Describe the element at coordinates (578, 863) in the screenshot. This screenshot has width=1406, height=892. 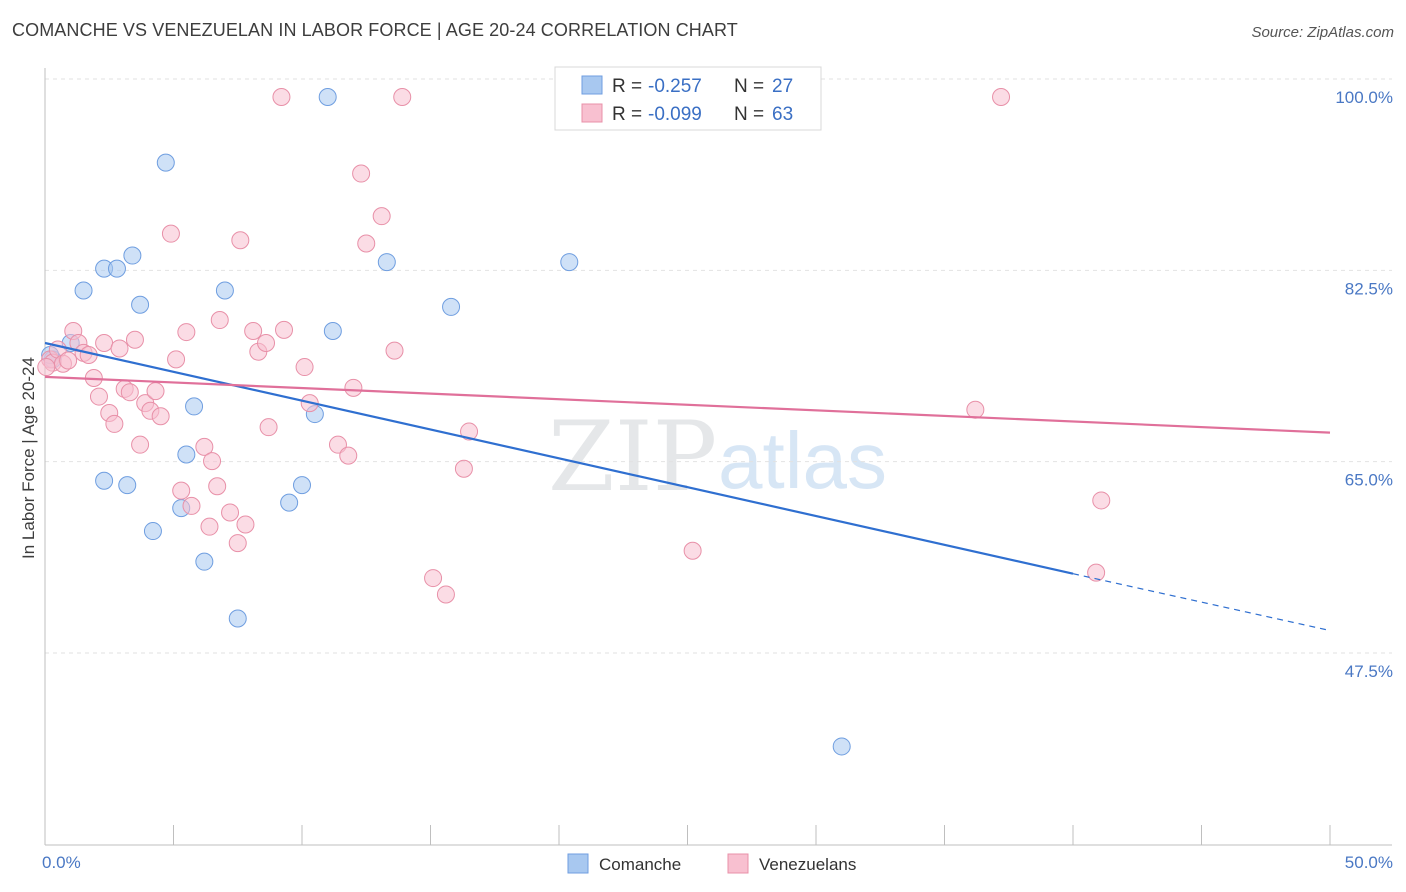
I see `legend-swatch-comanche` at that location.